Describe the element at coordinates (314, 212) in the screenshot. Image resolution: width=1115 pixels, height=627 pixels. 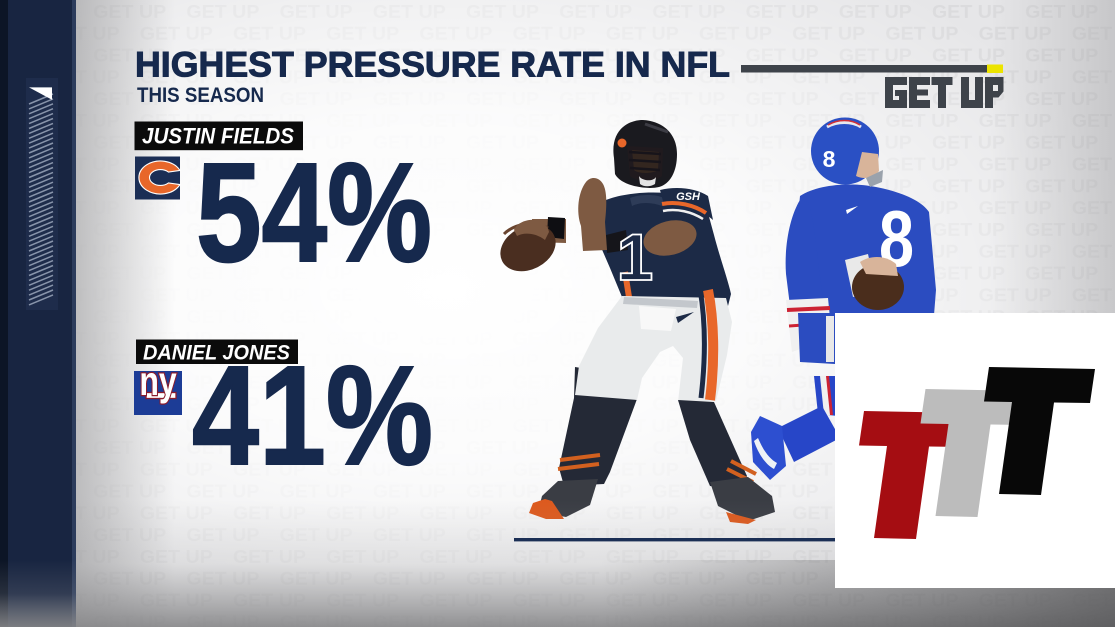
I see `svg-text: 54%` at that location.